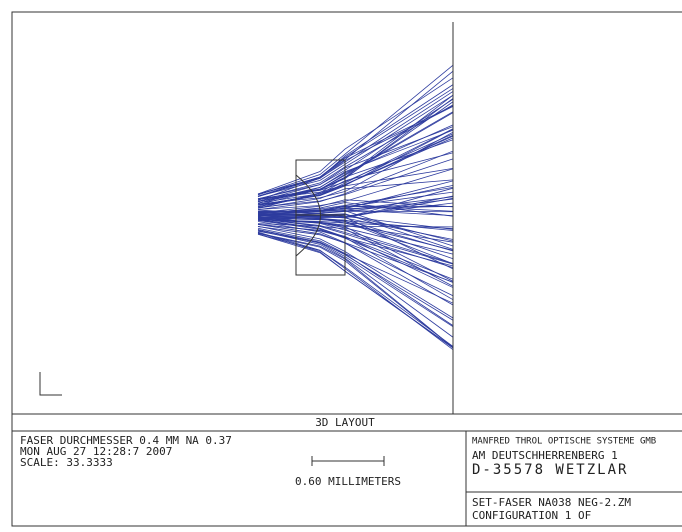 The height and width of the screenshot is (532, 682). What do you see at coordinates (551, 502) in the screenshot?
I see `config-line: SET-FASER NA038 NEG-2.ZM` at bounding box center [551, 502].